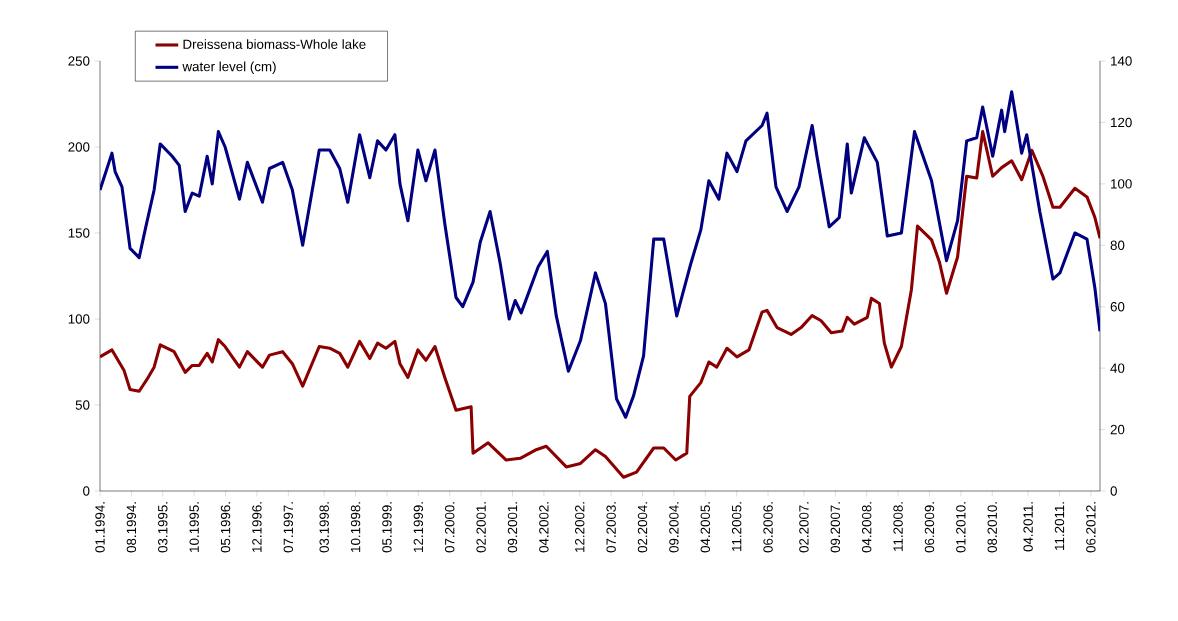 The height and width of the screenshot is (621, 1178). What do you see at coordinates (835, 527) in the screenshot?
I see `x-tick-label: 09.2007.` at bounding box center [835, 527].